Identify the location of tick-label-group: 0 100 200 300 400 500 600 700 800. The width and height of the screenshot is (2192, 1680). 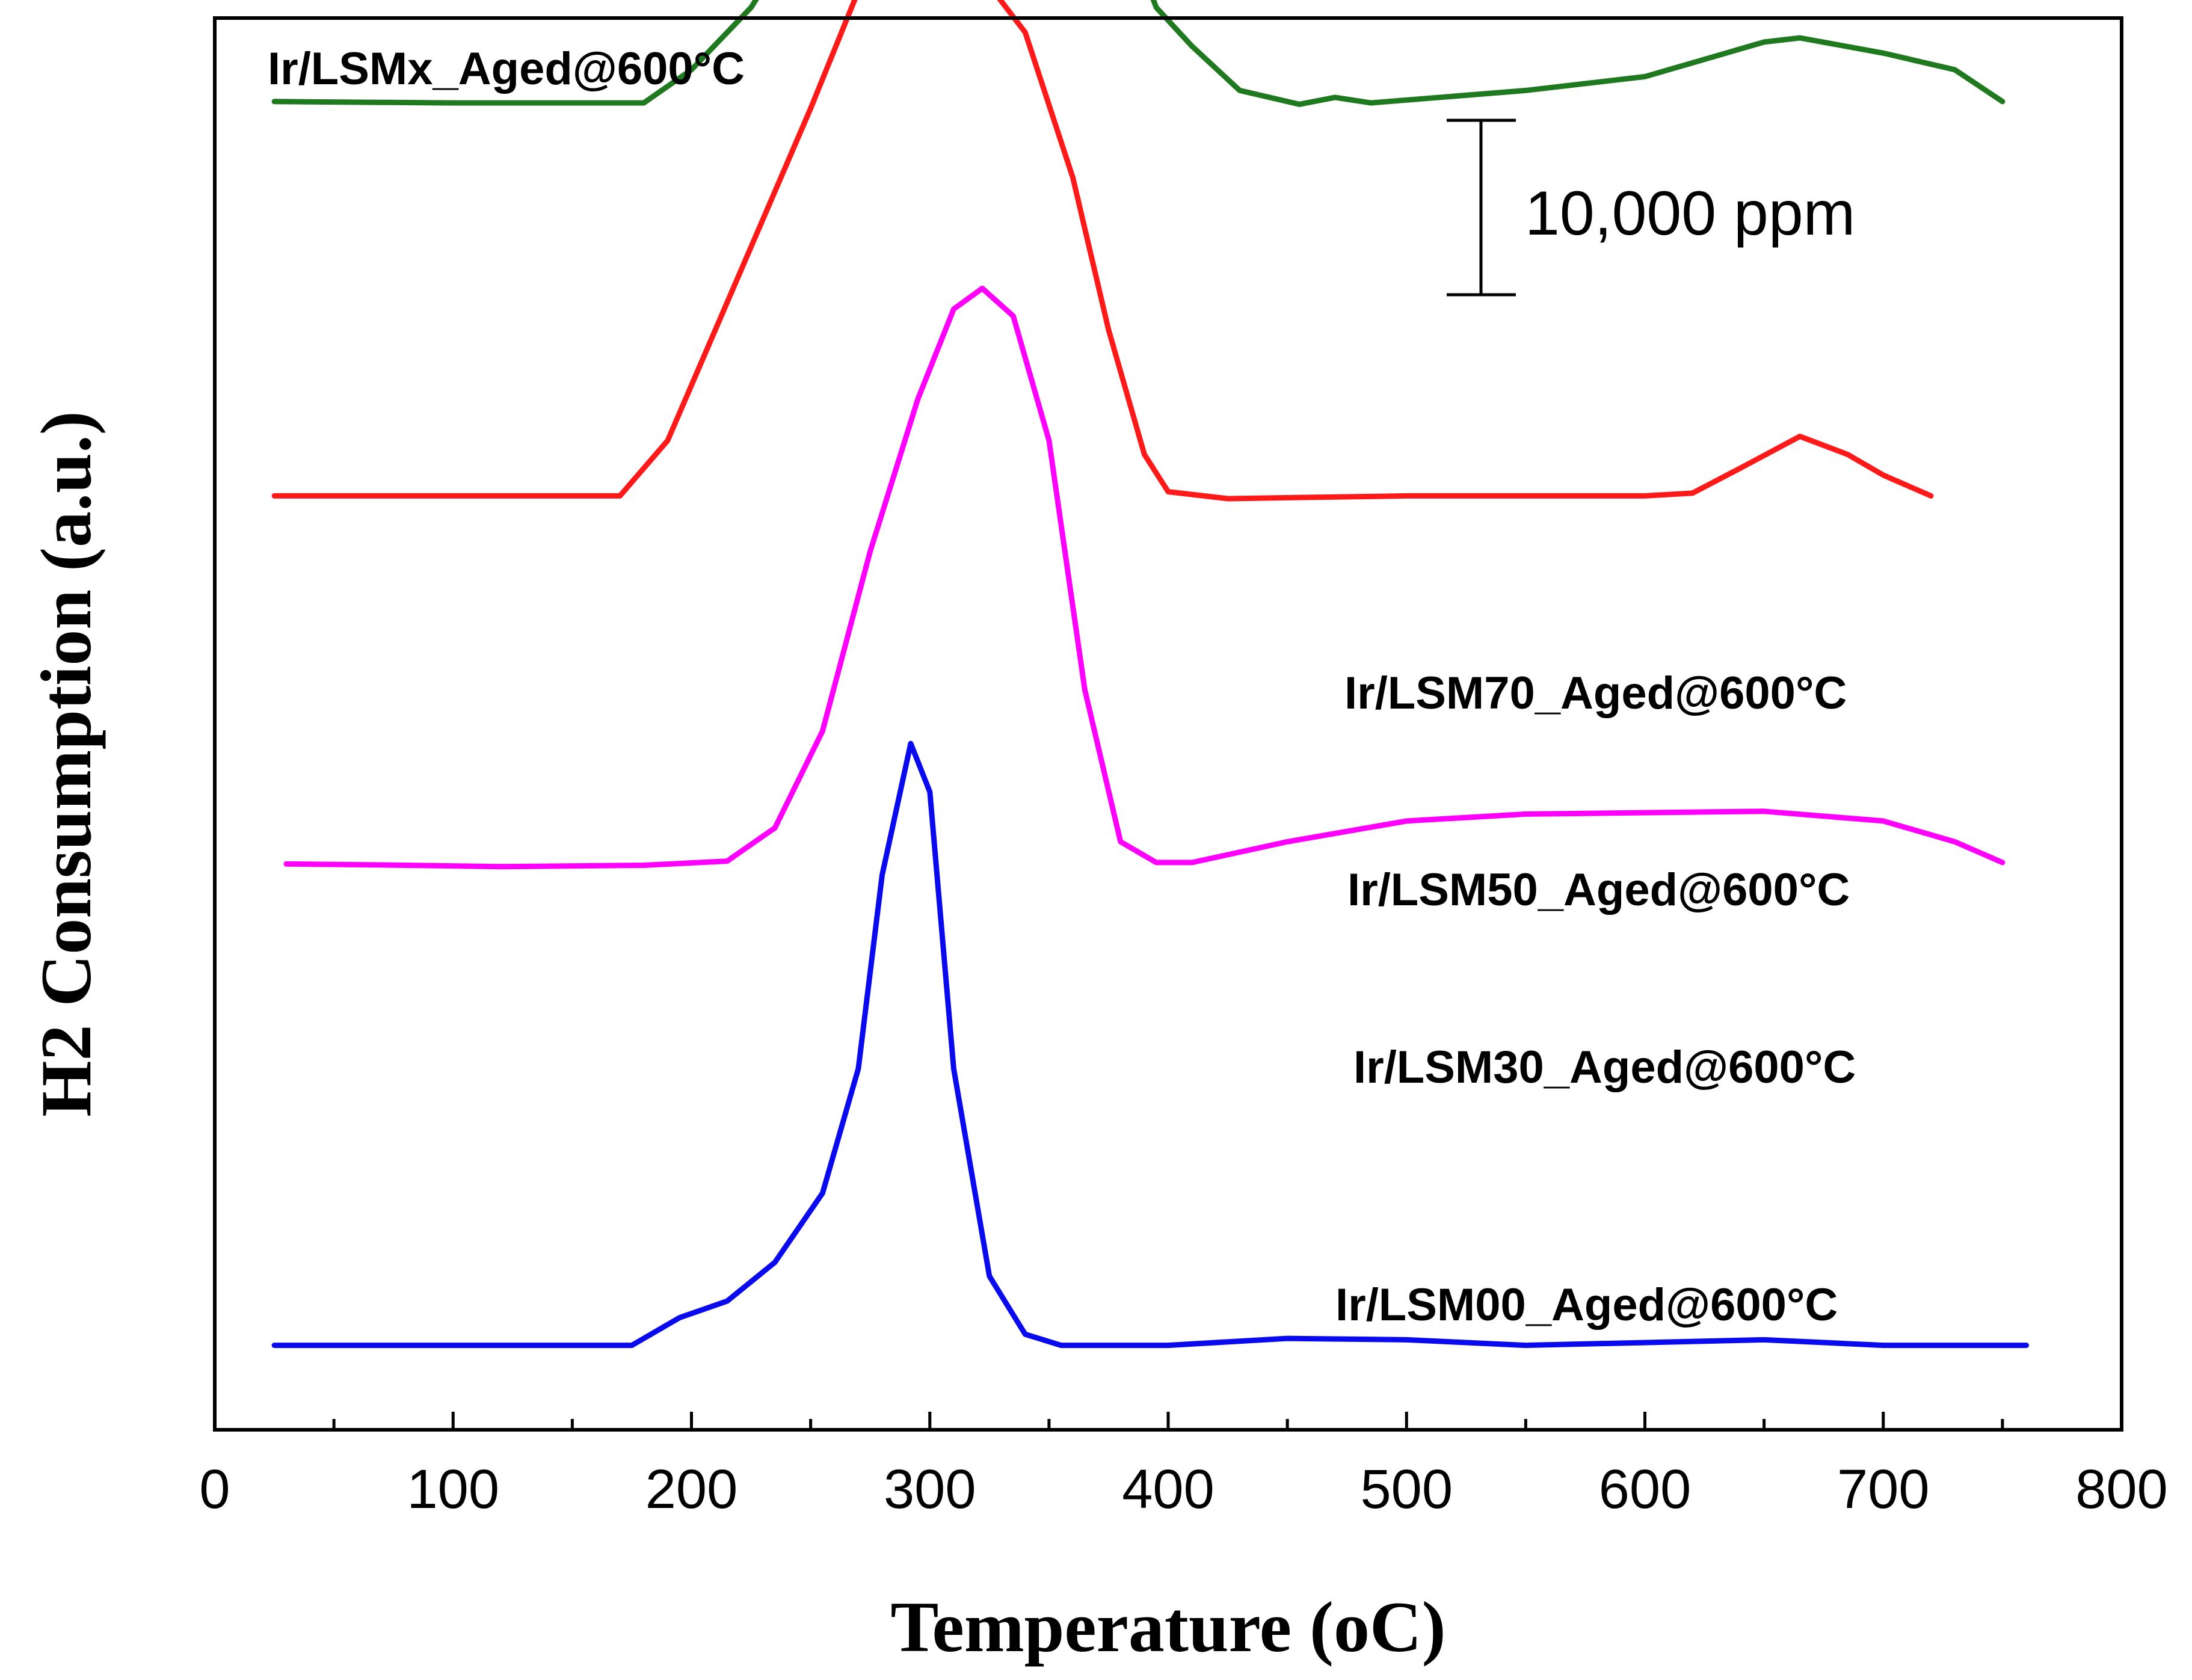
(1183, 1489).